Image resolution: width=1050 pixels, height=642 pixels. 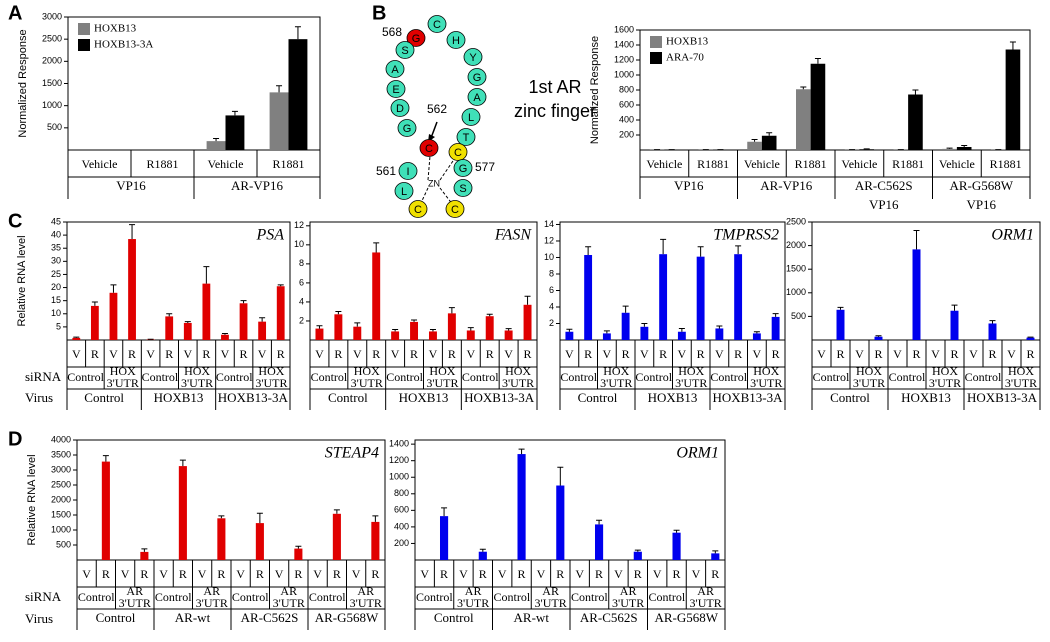 What do you see at coordinates (56, 274) in the screenshot?
I see `y-tick-label: 25` at bounding box center [56, 274].